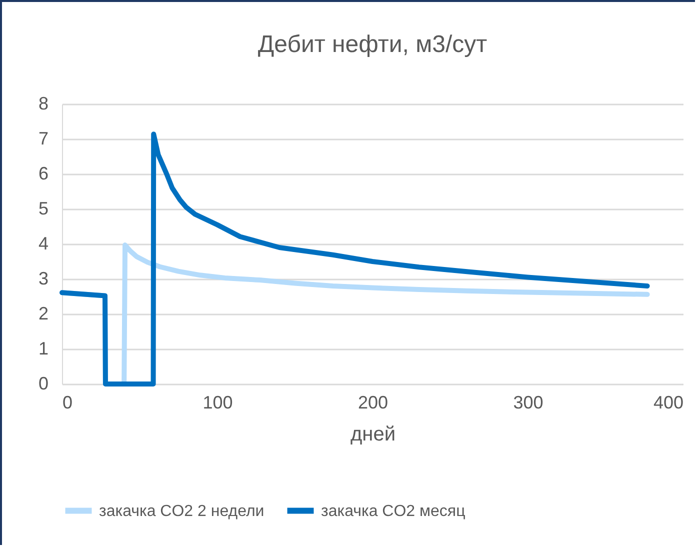 The width and height of the screenshot is (699, 549). I want to click on x-tick-label: 0, so click(67, 402).